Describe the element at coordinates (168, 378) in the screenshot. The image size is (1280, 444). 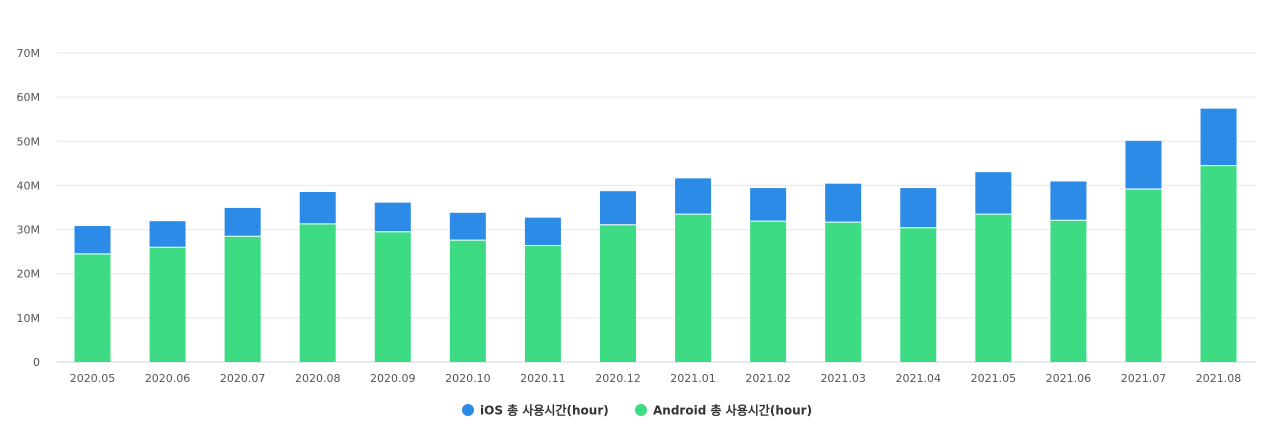
I see `x-tick-label: 2020.06` at that location.